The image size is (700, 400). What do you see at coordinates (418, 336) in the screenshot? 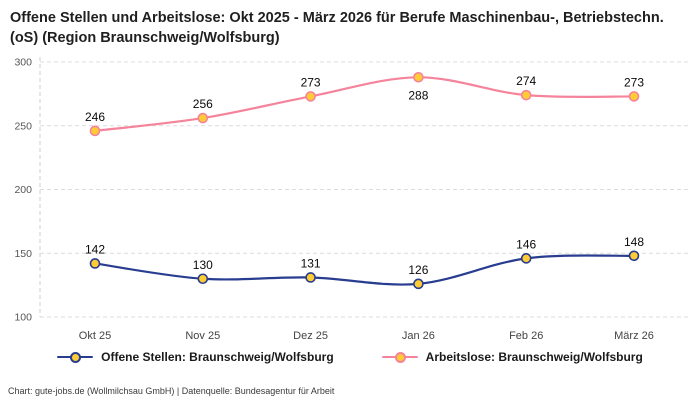
I see `x-axis-tick-label: Jan 26` at bounding box center [418, 336].